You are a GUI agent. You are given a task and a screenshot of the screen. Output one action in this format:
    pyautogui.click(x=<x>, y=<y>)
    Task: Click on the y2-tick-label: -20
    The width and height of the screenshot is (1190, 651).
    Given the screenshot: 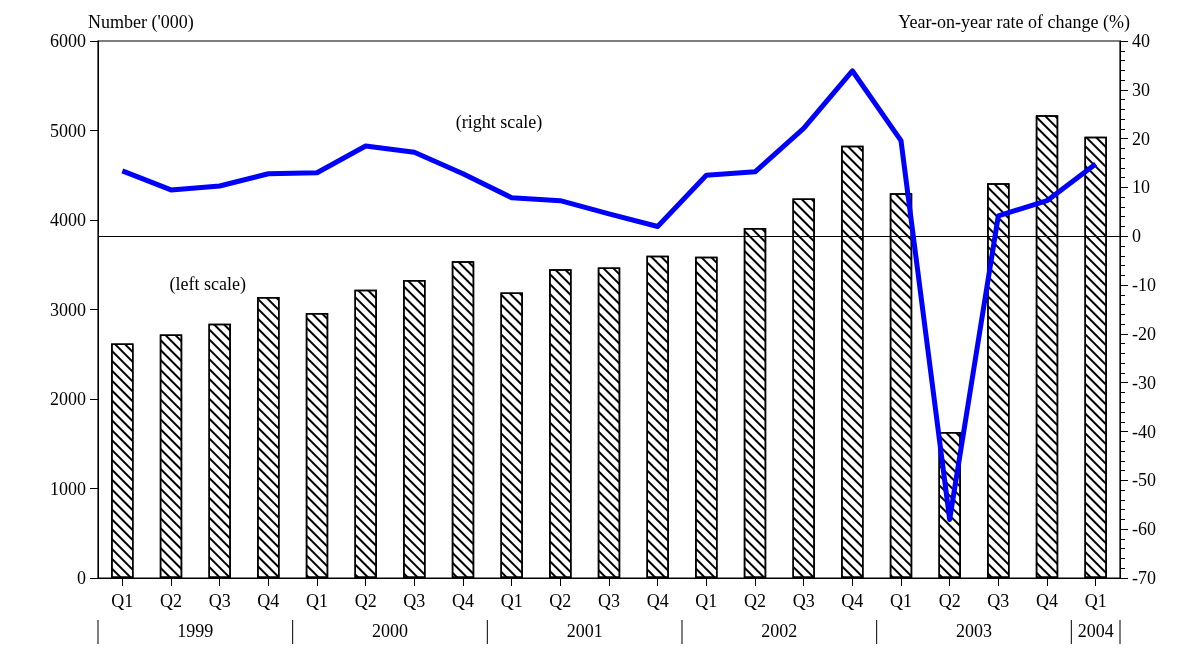 What is the action you would take?
    pyautogui.click(x=1144, y=333)
    